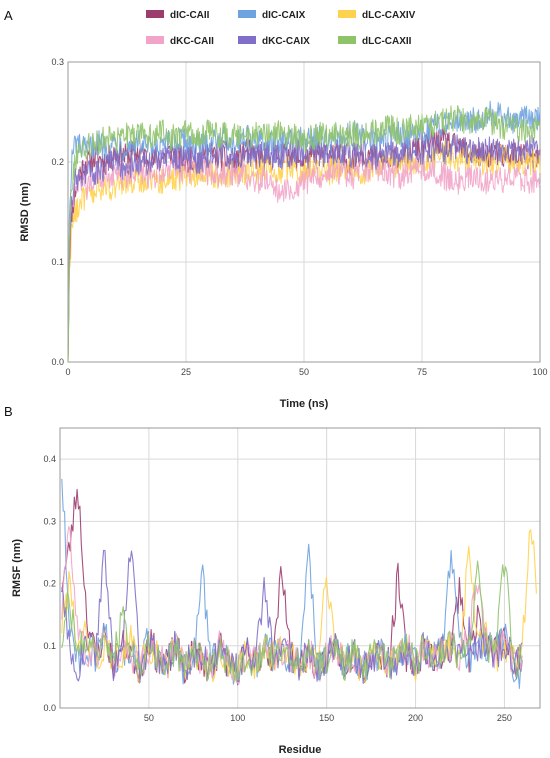 The width and height of the screenshot is (550, 758). Describe the element at coordinates (326, 718) in the screenshot. I see `x-tick-label-2: 150` at that location.